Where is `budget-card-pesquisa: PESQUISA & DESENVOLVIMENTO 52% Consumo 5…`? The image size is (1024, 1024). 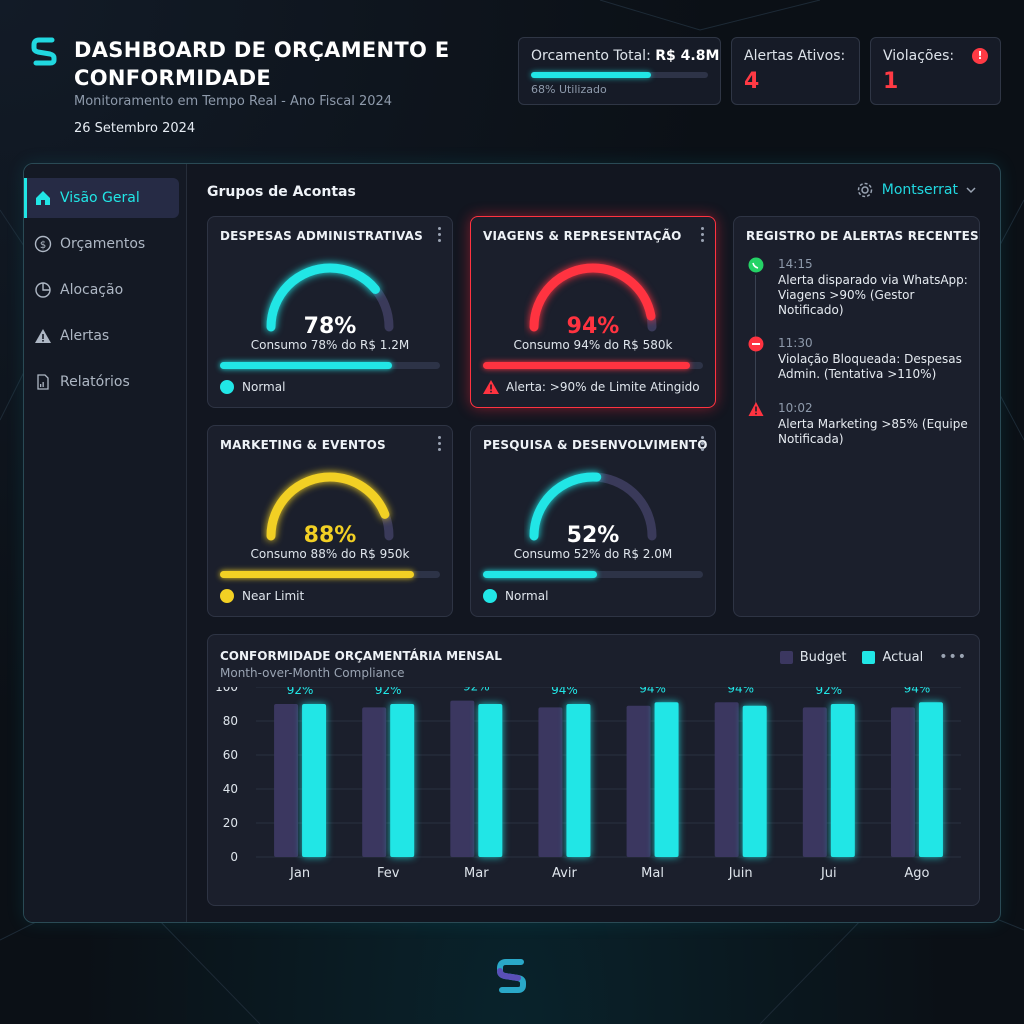
budget-card-pesquisa: PESQUISA & DESENVOLVIMENTO 52% Consumo 5… is located at coordinates (593, 521).